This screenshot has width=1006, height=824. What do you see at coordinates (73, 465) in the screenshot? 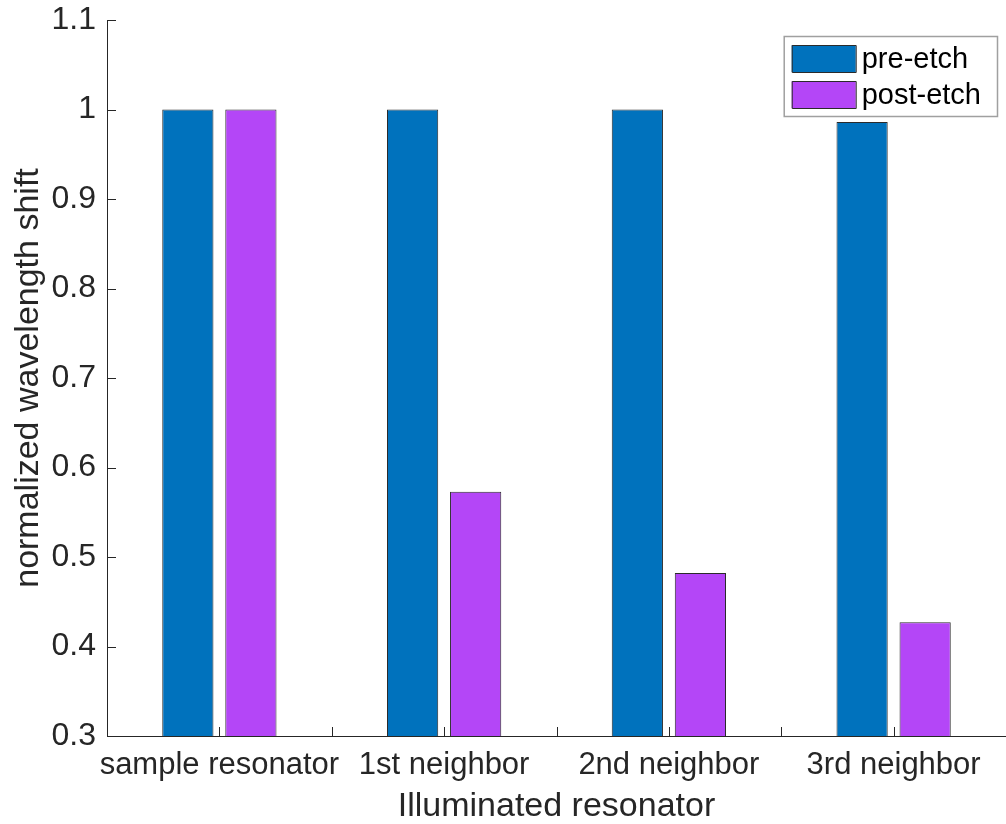
I see `y-tick-label: 0.6` at bounding box center [73, 465].